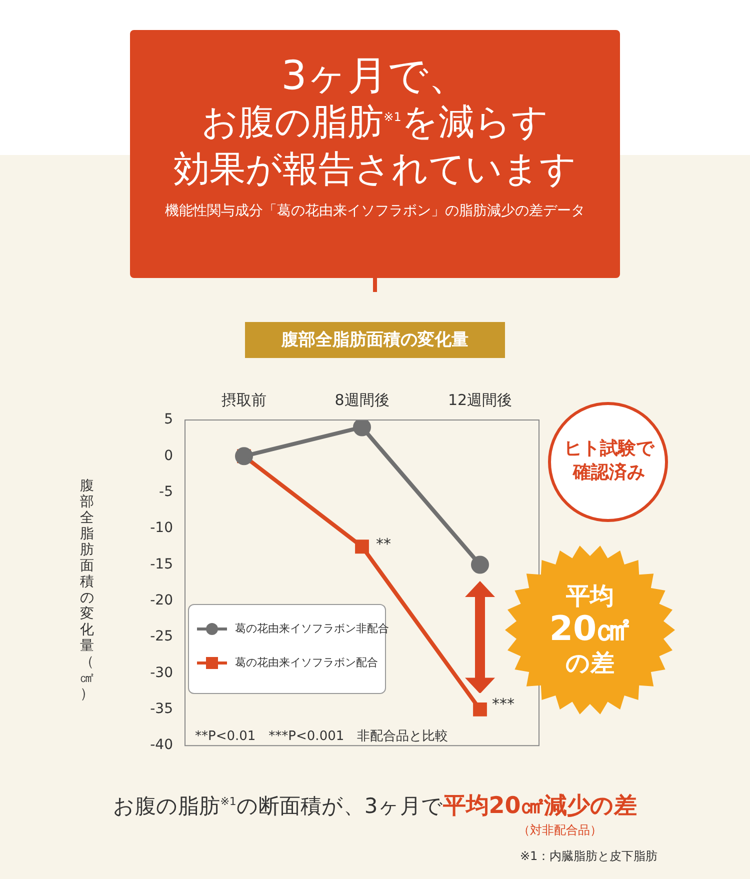 Image resolution: width=750 pixels, height=879 pixels. What do you see at coordinates (161, 709) in the screenshot?
I see `y-tick-label: -35` at bounding box center [161, 709].